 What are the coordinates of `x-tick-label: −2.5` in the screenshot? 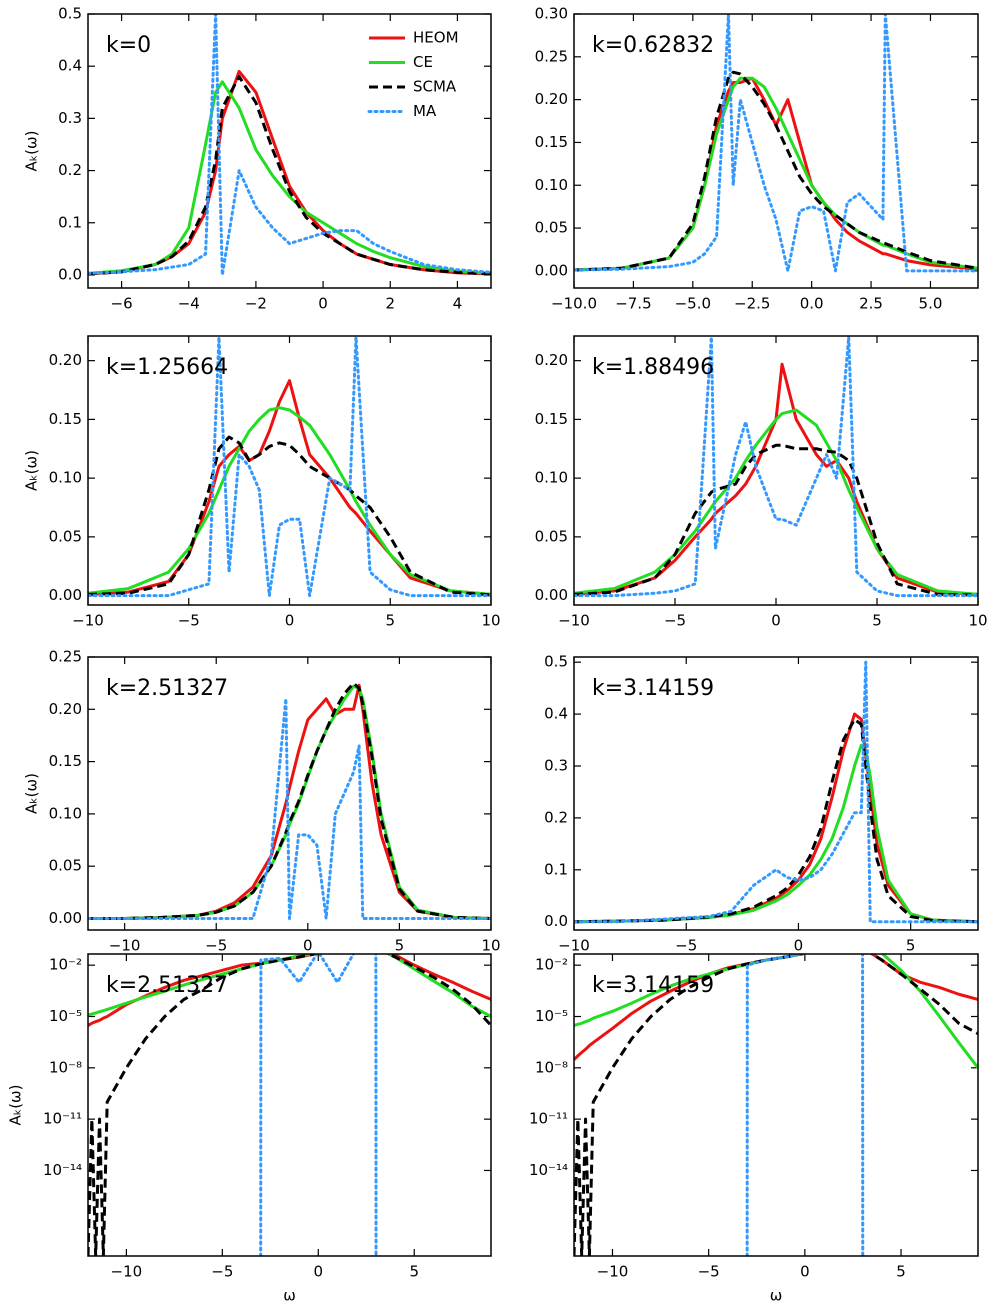 It's located at (752, 304).